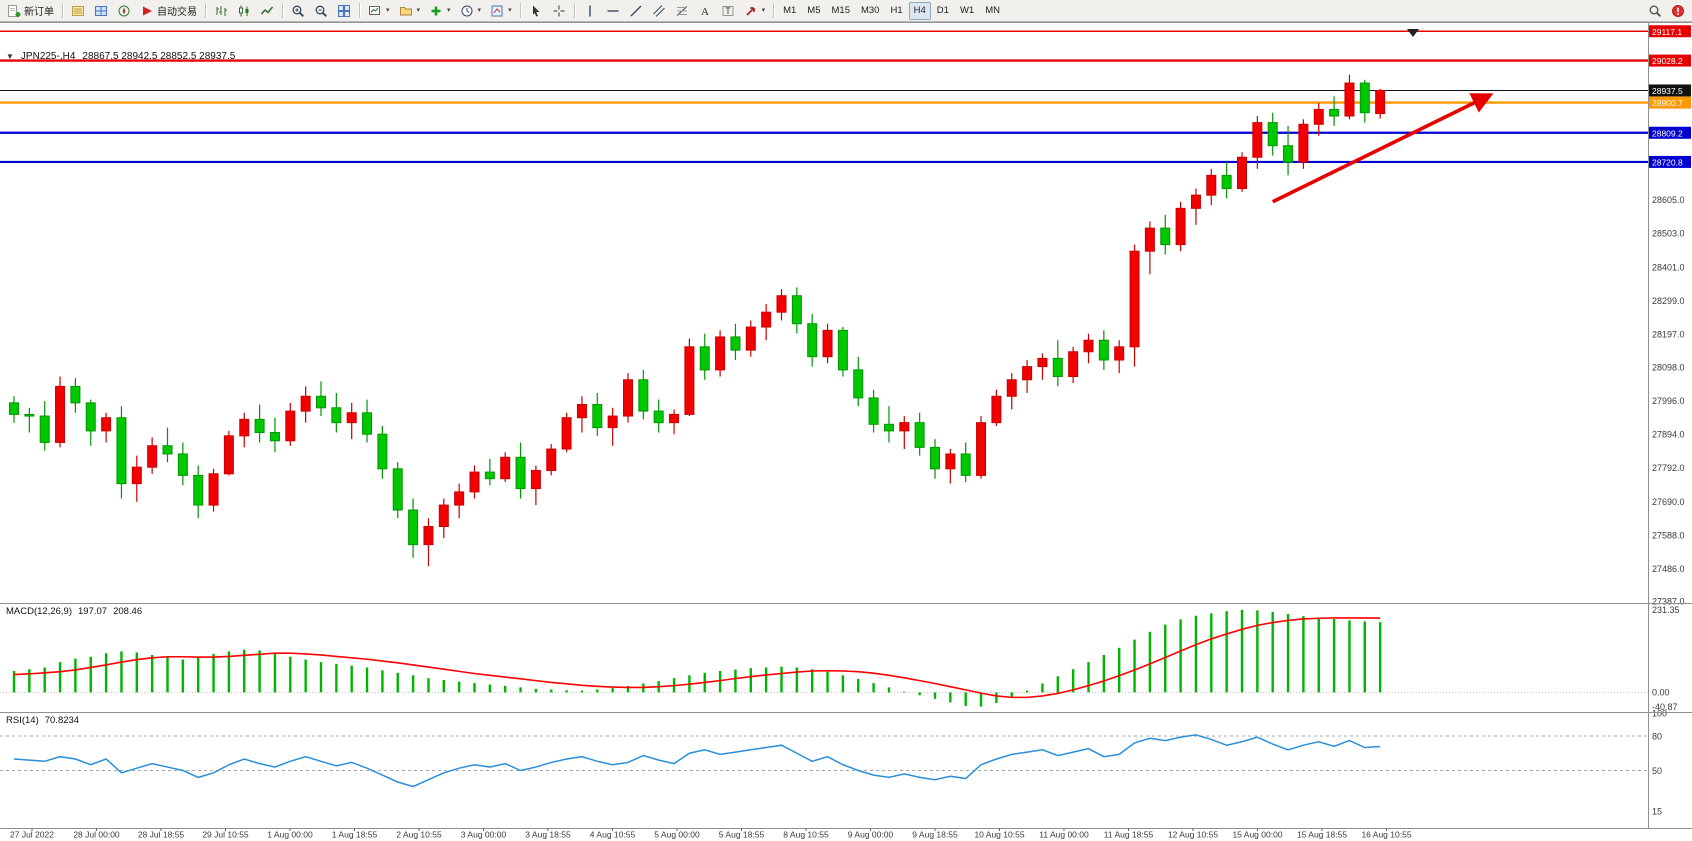 This screenshot has height=841, width=1692. What do you see at coordinates (806, 835) in the screenshot?
I see `time-label: 8 Aug 10:55` at bounding box center [806, 835].